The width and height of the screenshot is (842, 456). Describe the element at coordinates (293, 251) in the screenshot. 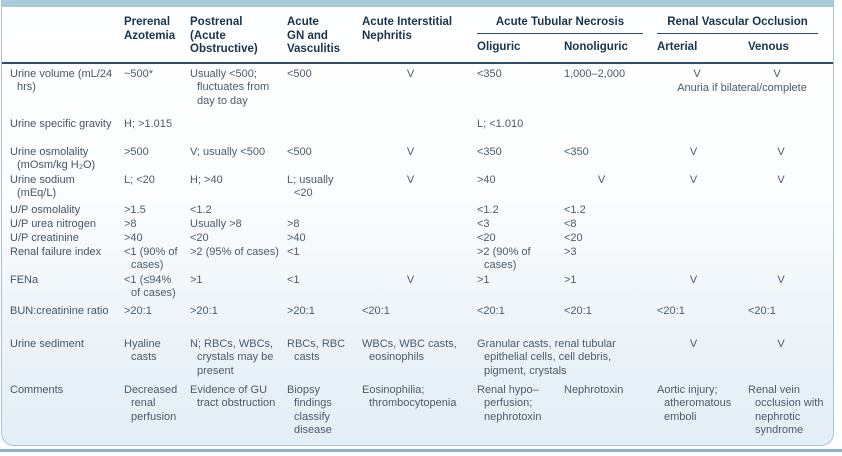

I see `table-cell: <1` at that location.